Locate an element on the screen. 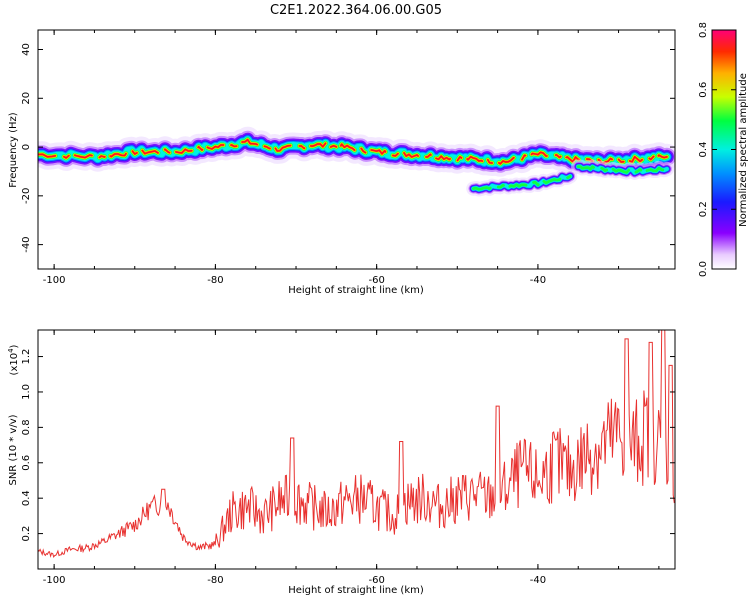 The width and height of the screenshot is (750, 600). colorbar-ticks: 0.0 0.2 0.4 0.6 0.8 is located at coordinates (717, 149).